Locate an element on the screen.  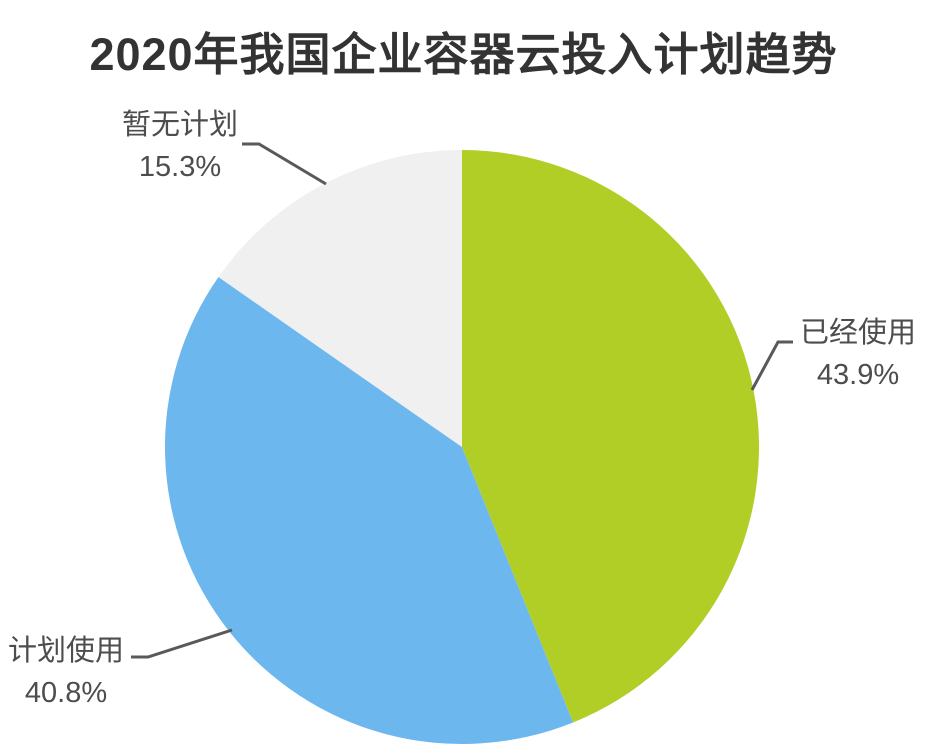
slice-label-percent: 43.9% is located at coordinates (858, 375).